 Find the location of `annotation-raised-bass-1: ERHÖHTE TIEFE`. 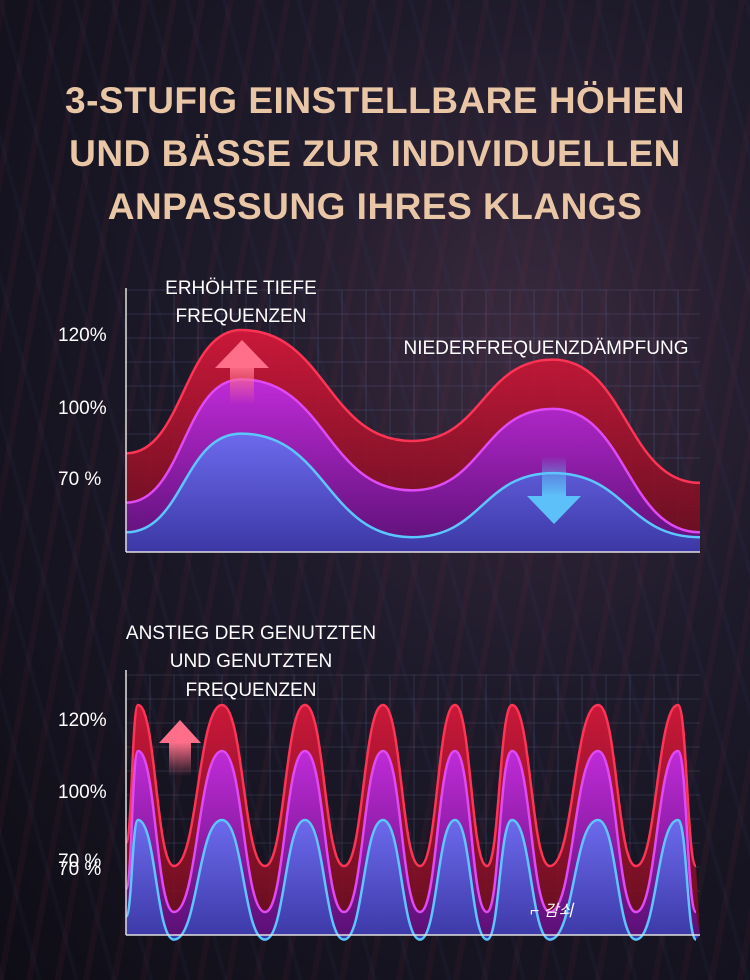

annotation-raised-bass-1: ERHÖHTE TIEFE is located at coordinates (241, 288).